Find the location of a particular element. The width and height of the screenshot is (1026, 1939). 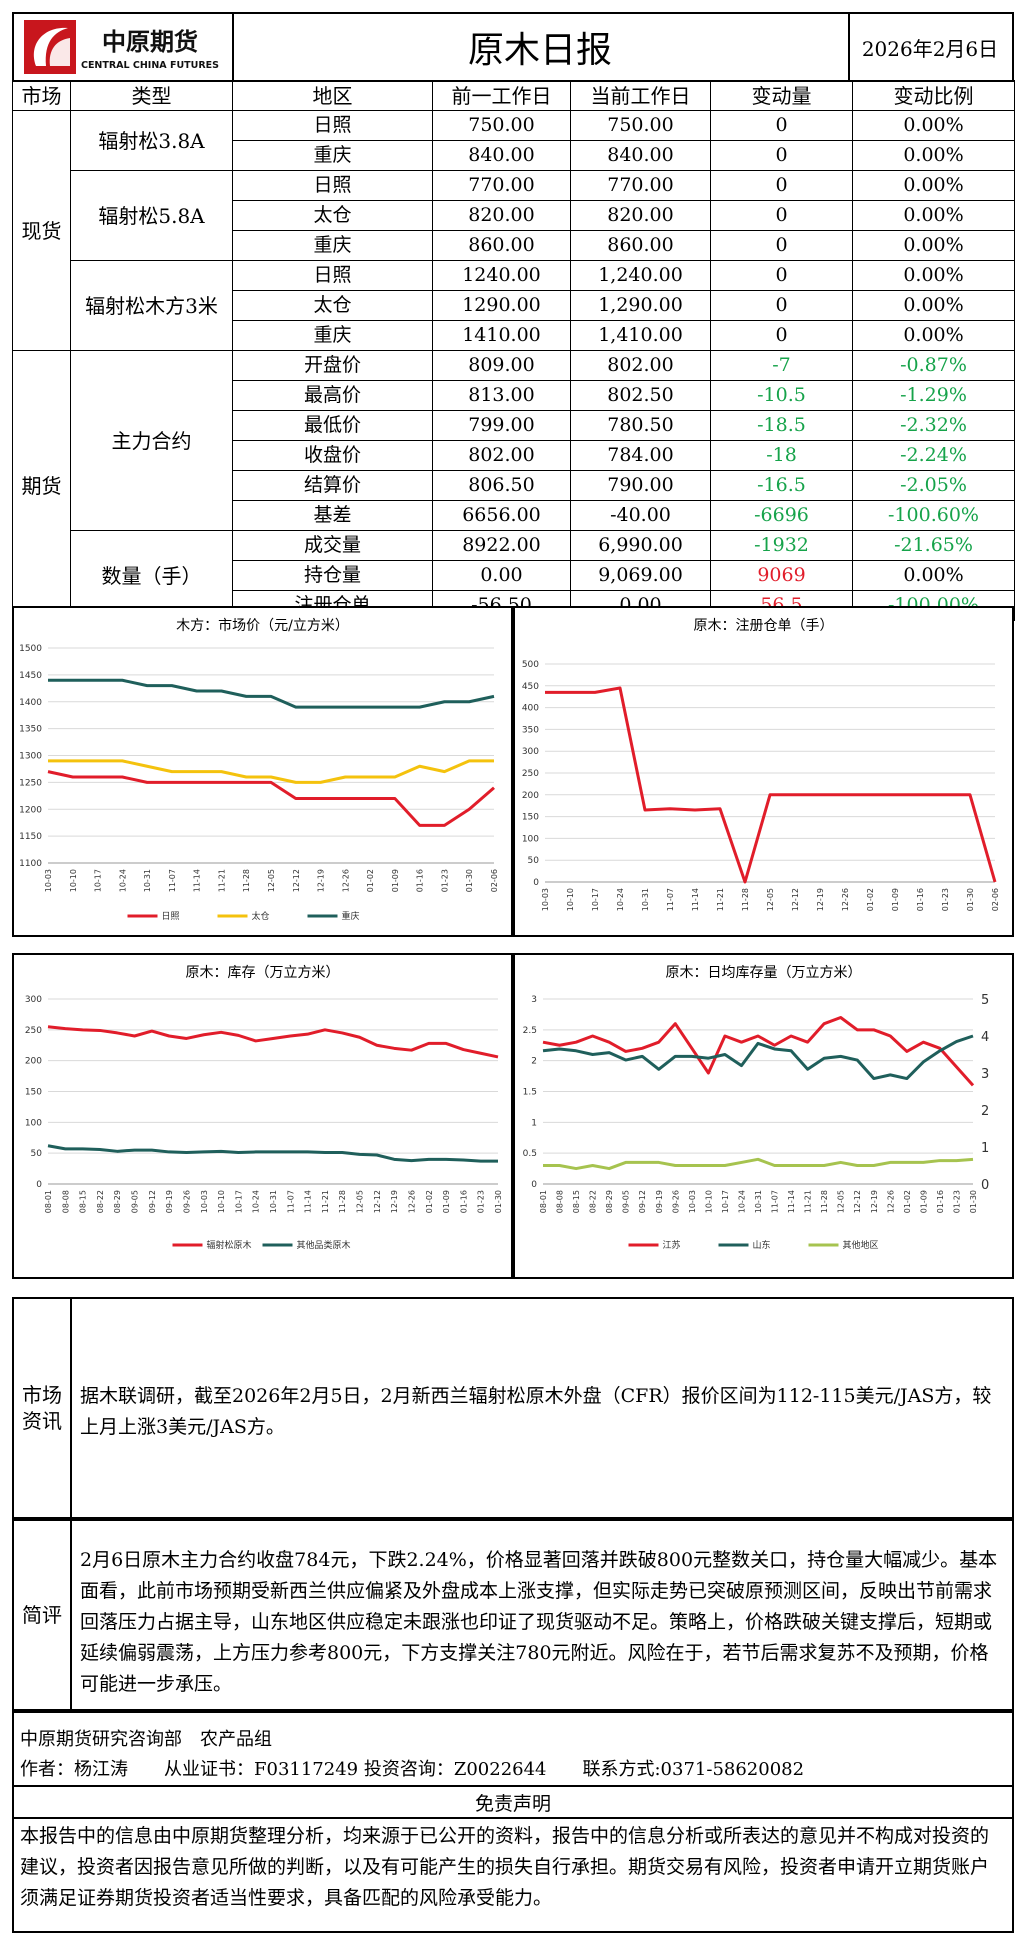

cell-cur: 780.50 is located at coordinates (640, 425).